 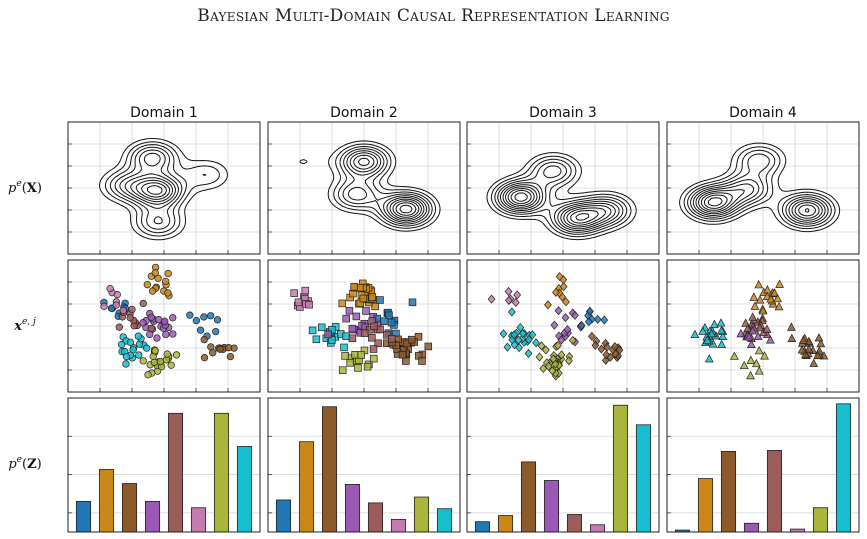 What do you see at coordinates (25, 187) in the screenshot?
I see `row-label-density: pe(X)` at bounding box center [25, 187].